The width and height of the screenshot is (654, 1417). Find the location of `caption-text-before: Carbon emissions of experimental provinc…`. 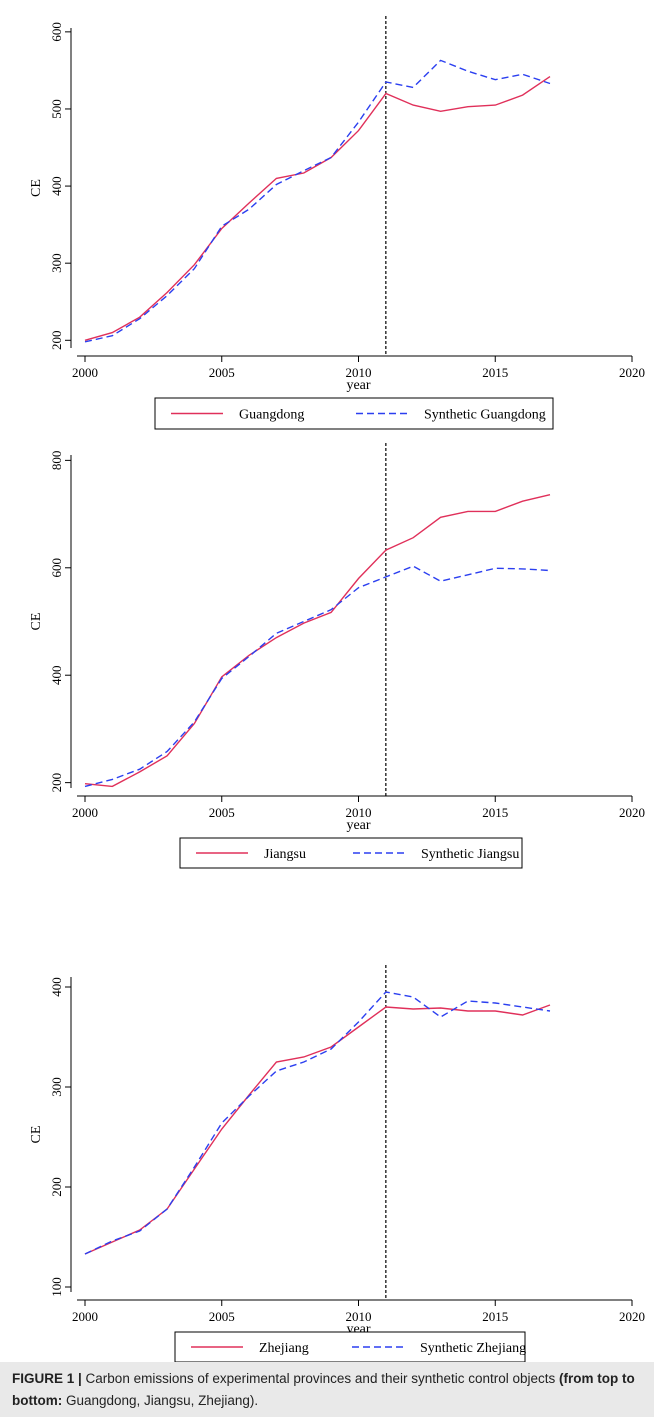

caption-text-before: Carbon emissions of experimental provinc… is located at coordinates (320, 1378).